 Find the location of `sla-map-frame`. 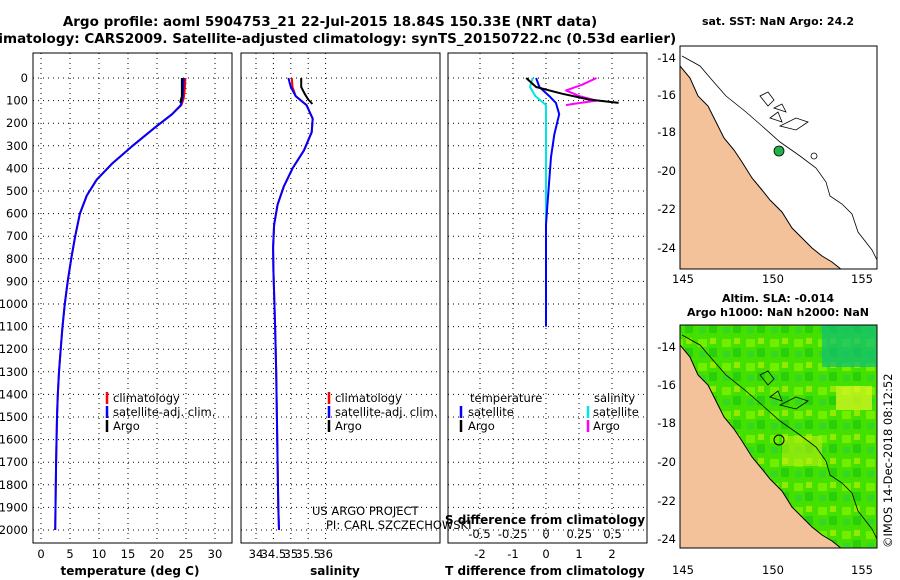

sla-map-frame is located at coordinates (778, 436).